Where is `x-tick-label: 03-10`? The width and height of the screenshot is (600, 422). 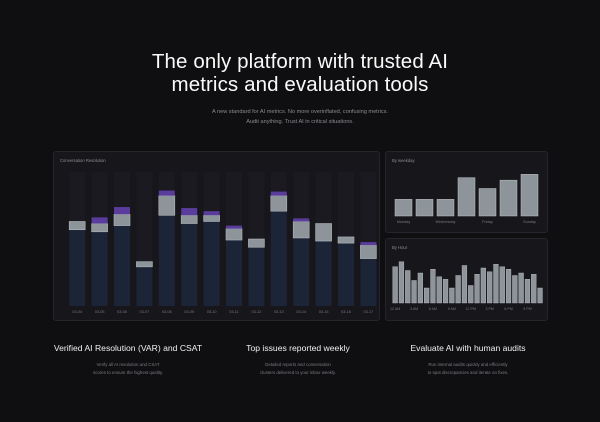 x-tick-label: 03-10 is located at coordinates (212, 312).